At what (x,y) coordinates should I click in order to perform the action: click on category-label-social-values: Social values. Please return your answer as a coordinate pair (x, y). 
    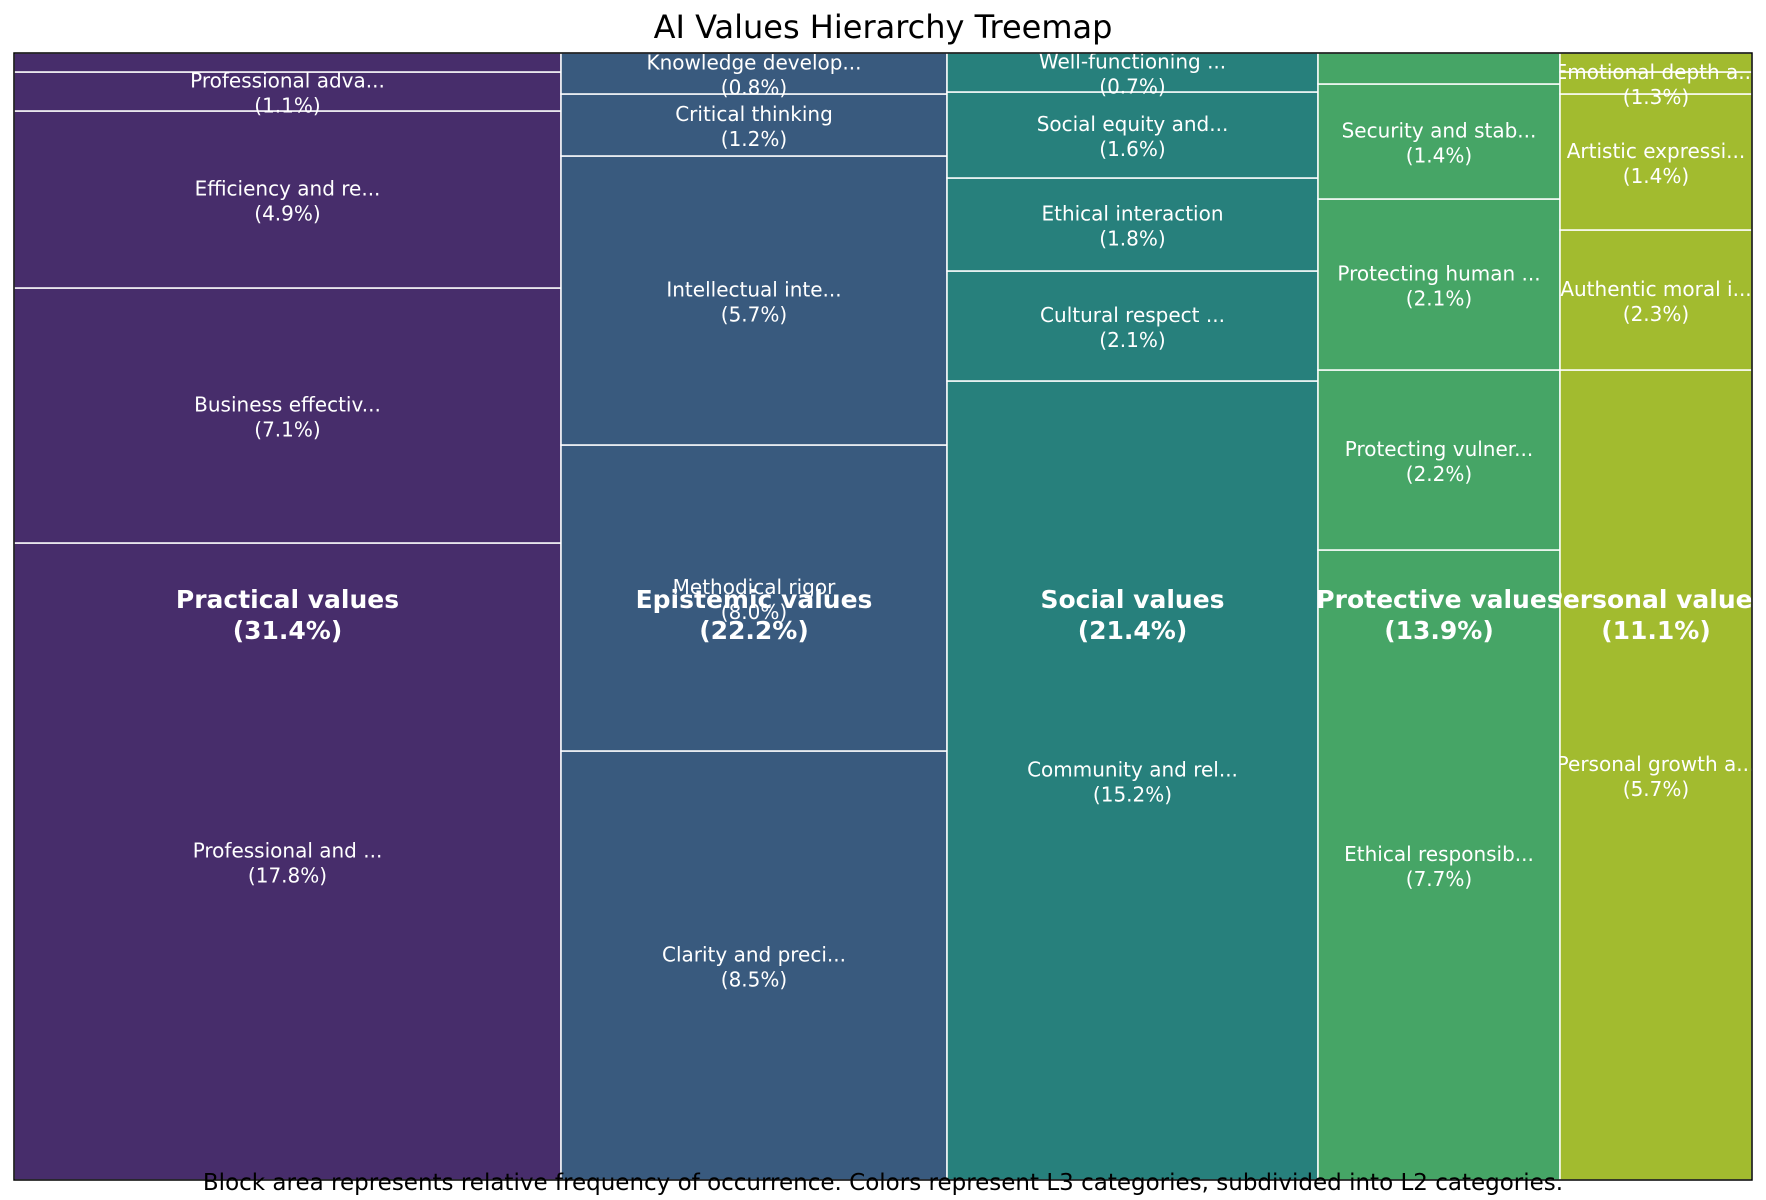
    Looking at the image, I should click on (1132, 599).